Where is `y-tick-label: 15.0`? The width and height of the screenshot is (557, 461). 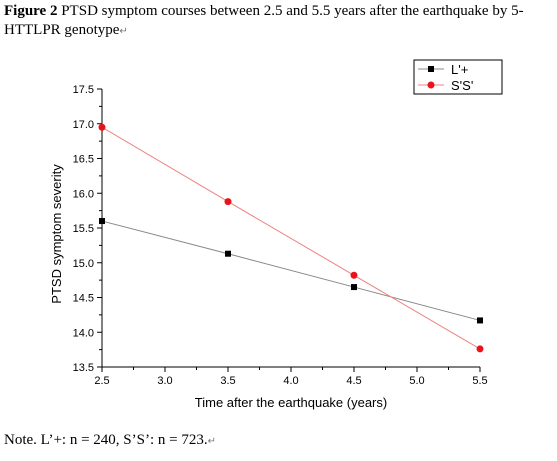
y-tick-label: 15.0 is located at coordinates (83, 264).